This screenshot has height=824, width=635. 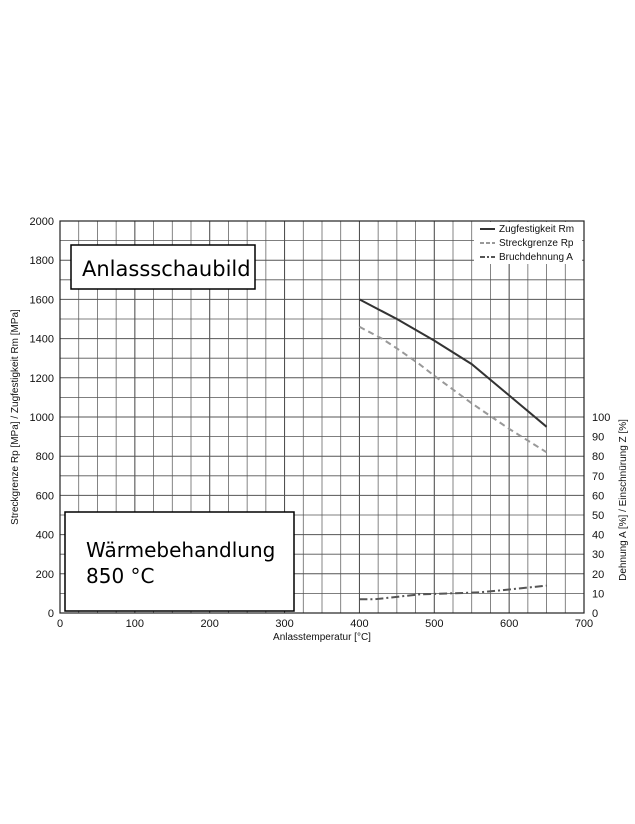 I want to click on legend-label-streckgrenze: Streckgrenze Rp, so click(x=536, y=243).